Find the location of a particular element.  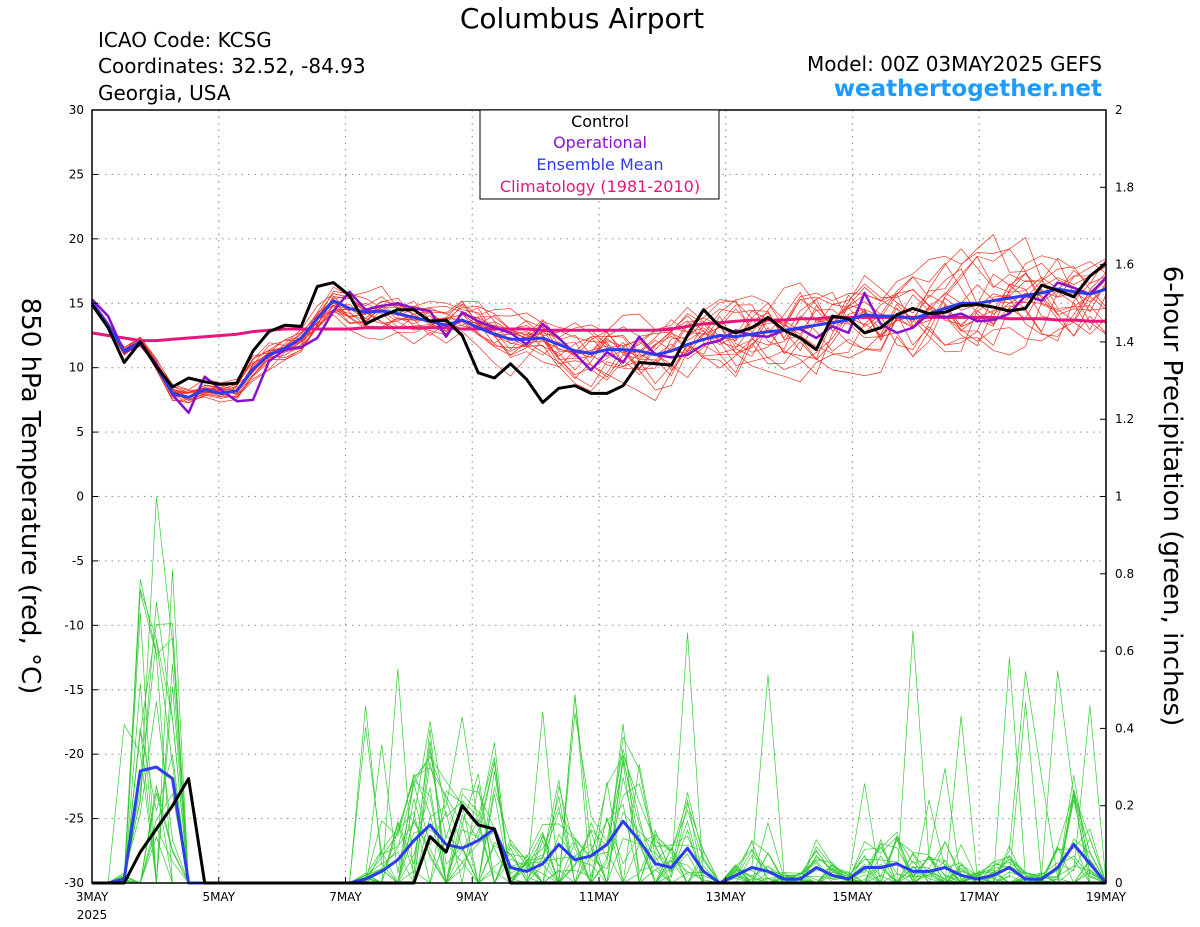

y-tick-label: 15 is located at coordinates (76, 303).